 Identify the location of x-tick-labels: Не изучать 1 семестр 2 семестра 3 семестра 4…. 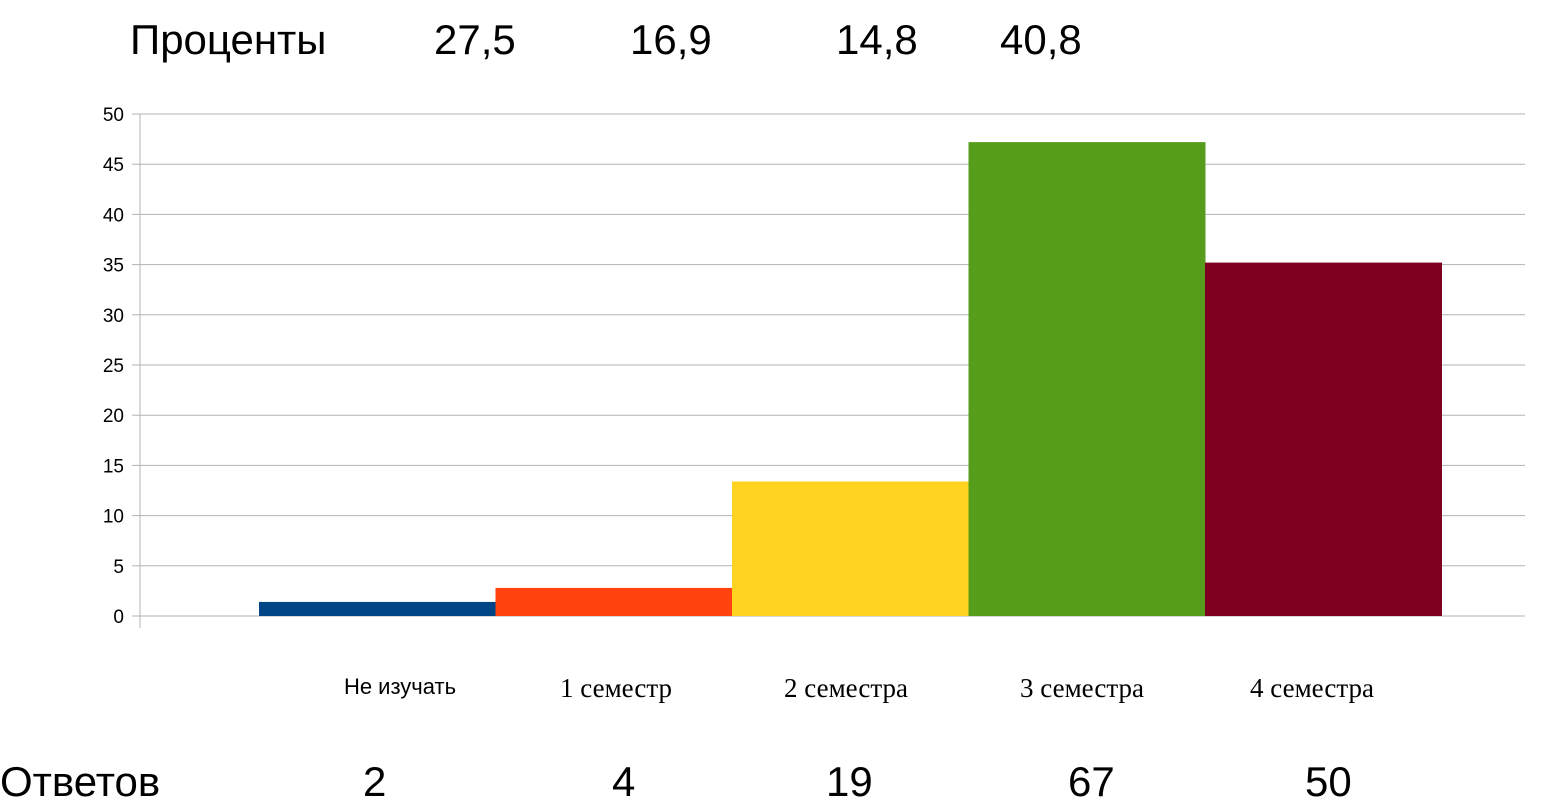
(859, 688).